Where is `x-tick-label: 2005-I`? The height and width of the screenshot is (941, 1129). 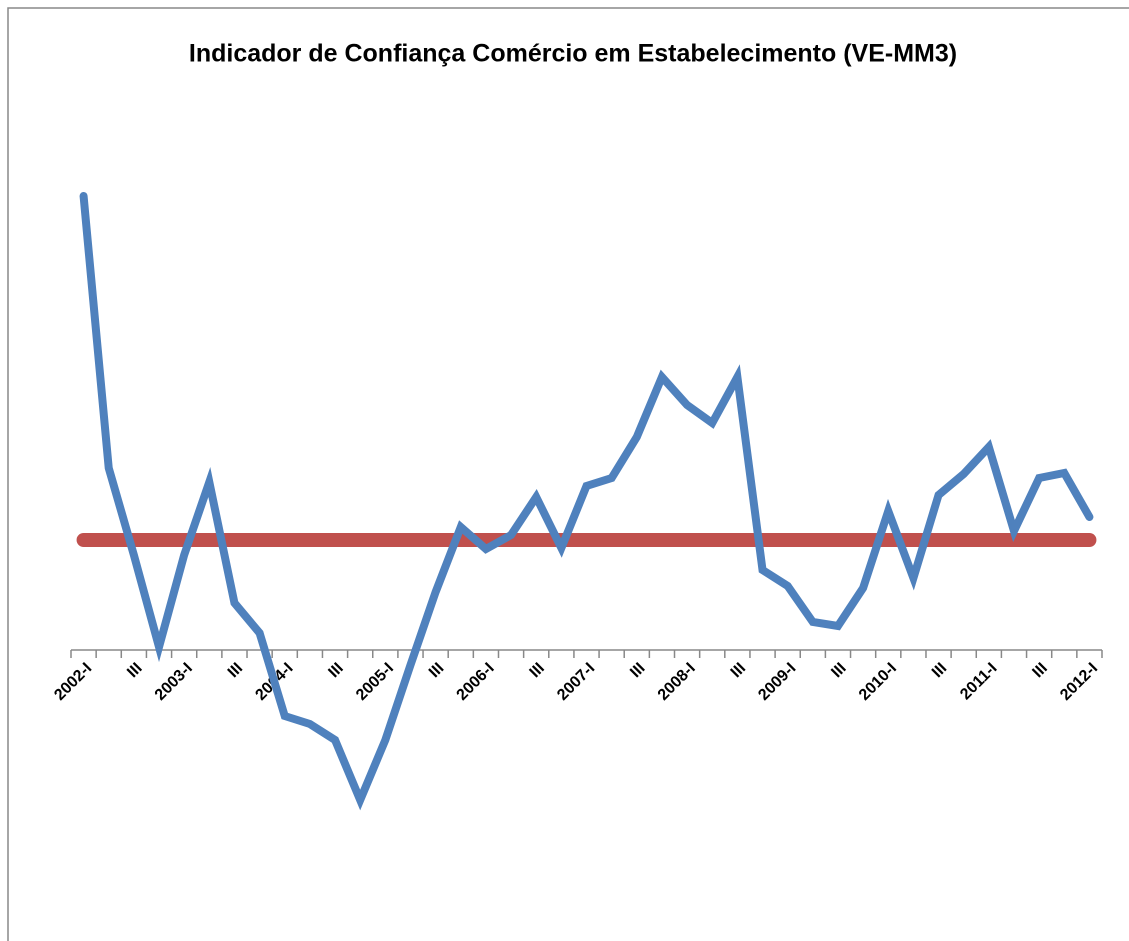 x-tick-label: 2005-I is located at coordinates (375, 682).